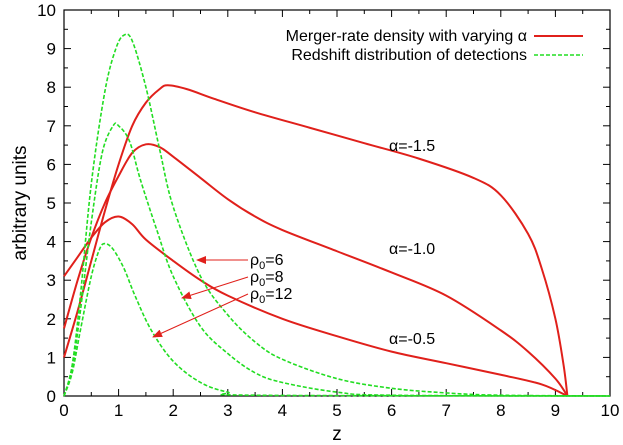 Image resolution: width=623 pixels, height=445 pixels. What do you see at coordinates (412, 146) in the screenshot?
I see `annotation-alpha-m15: α=-1.5` at bounding box center [412, 146].